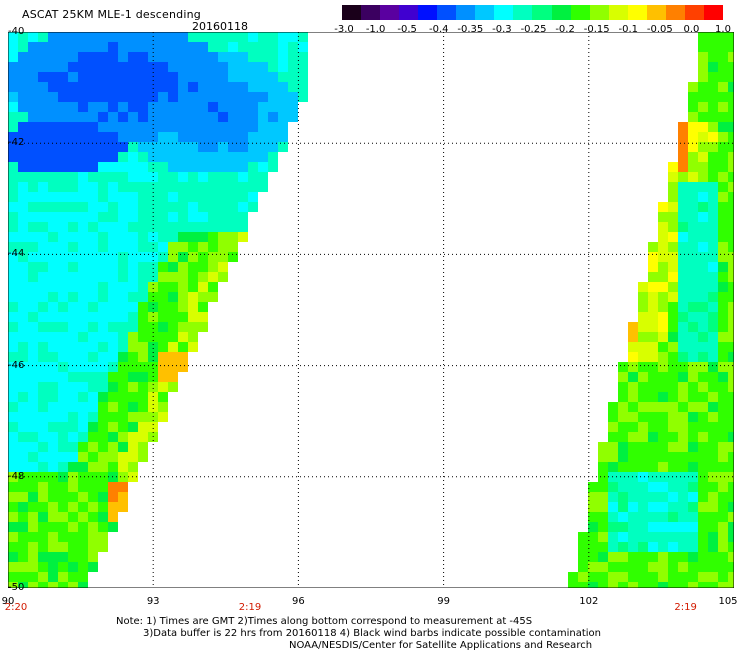  What do you see at coordinates (16, 254) in the screenshot?
I see `latitude-tick-label: -44` at bounding box center [16, 254].